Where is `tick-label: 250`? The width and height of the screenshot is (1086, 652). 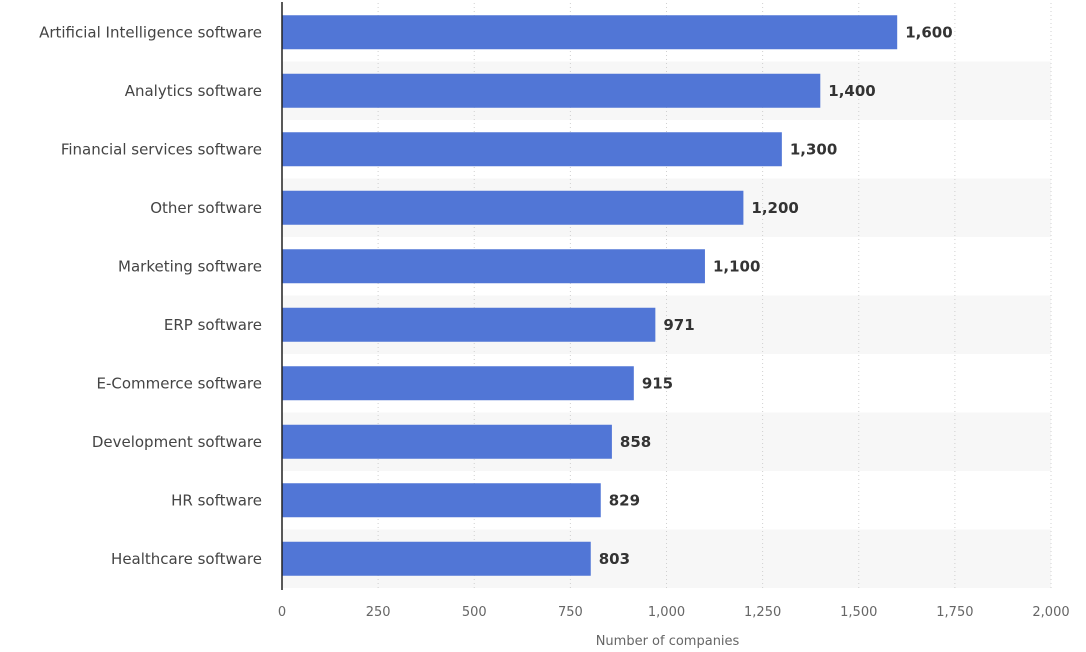
tick-label: 250 is located at coordinates (378, 612).